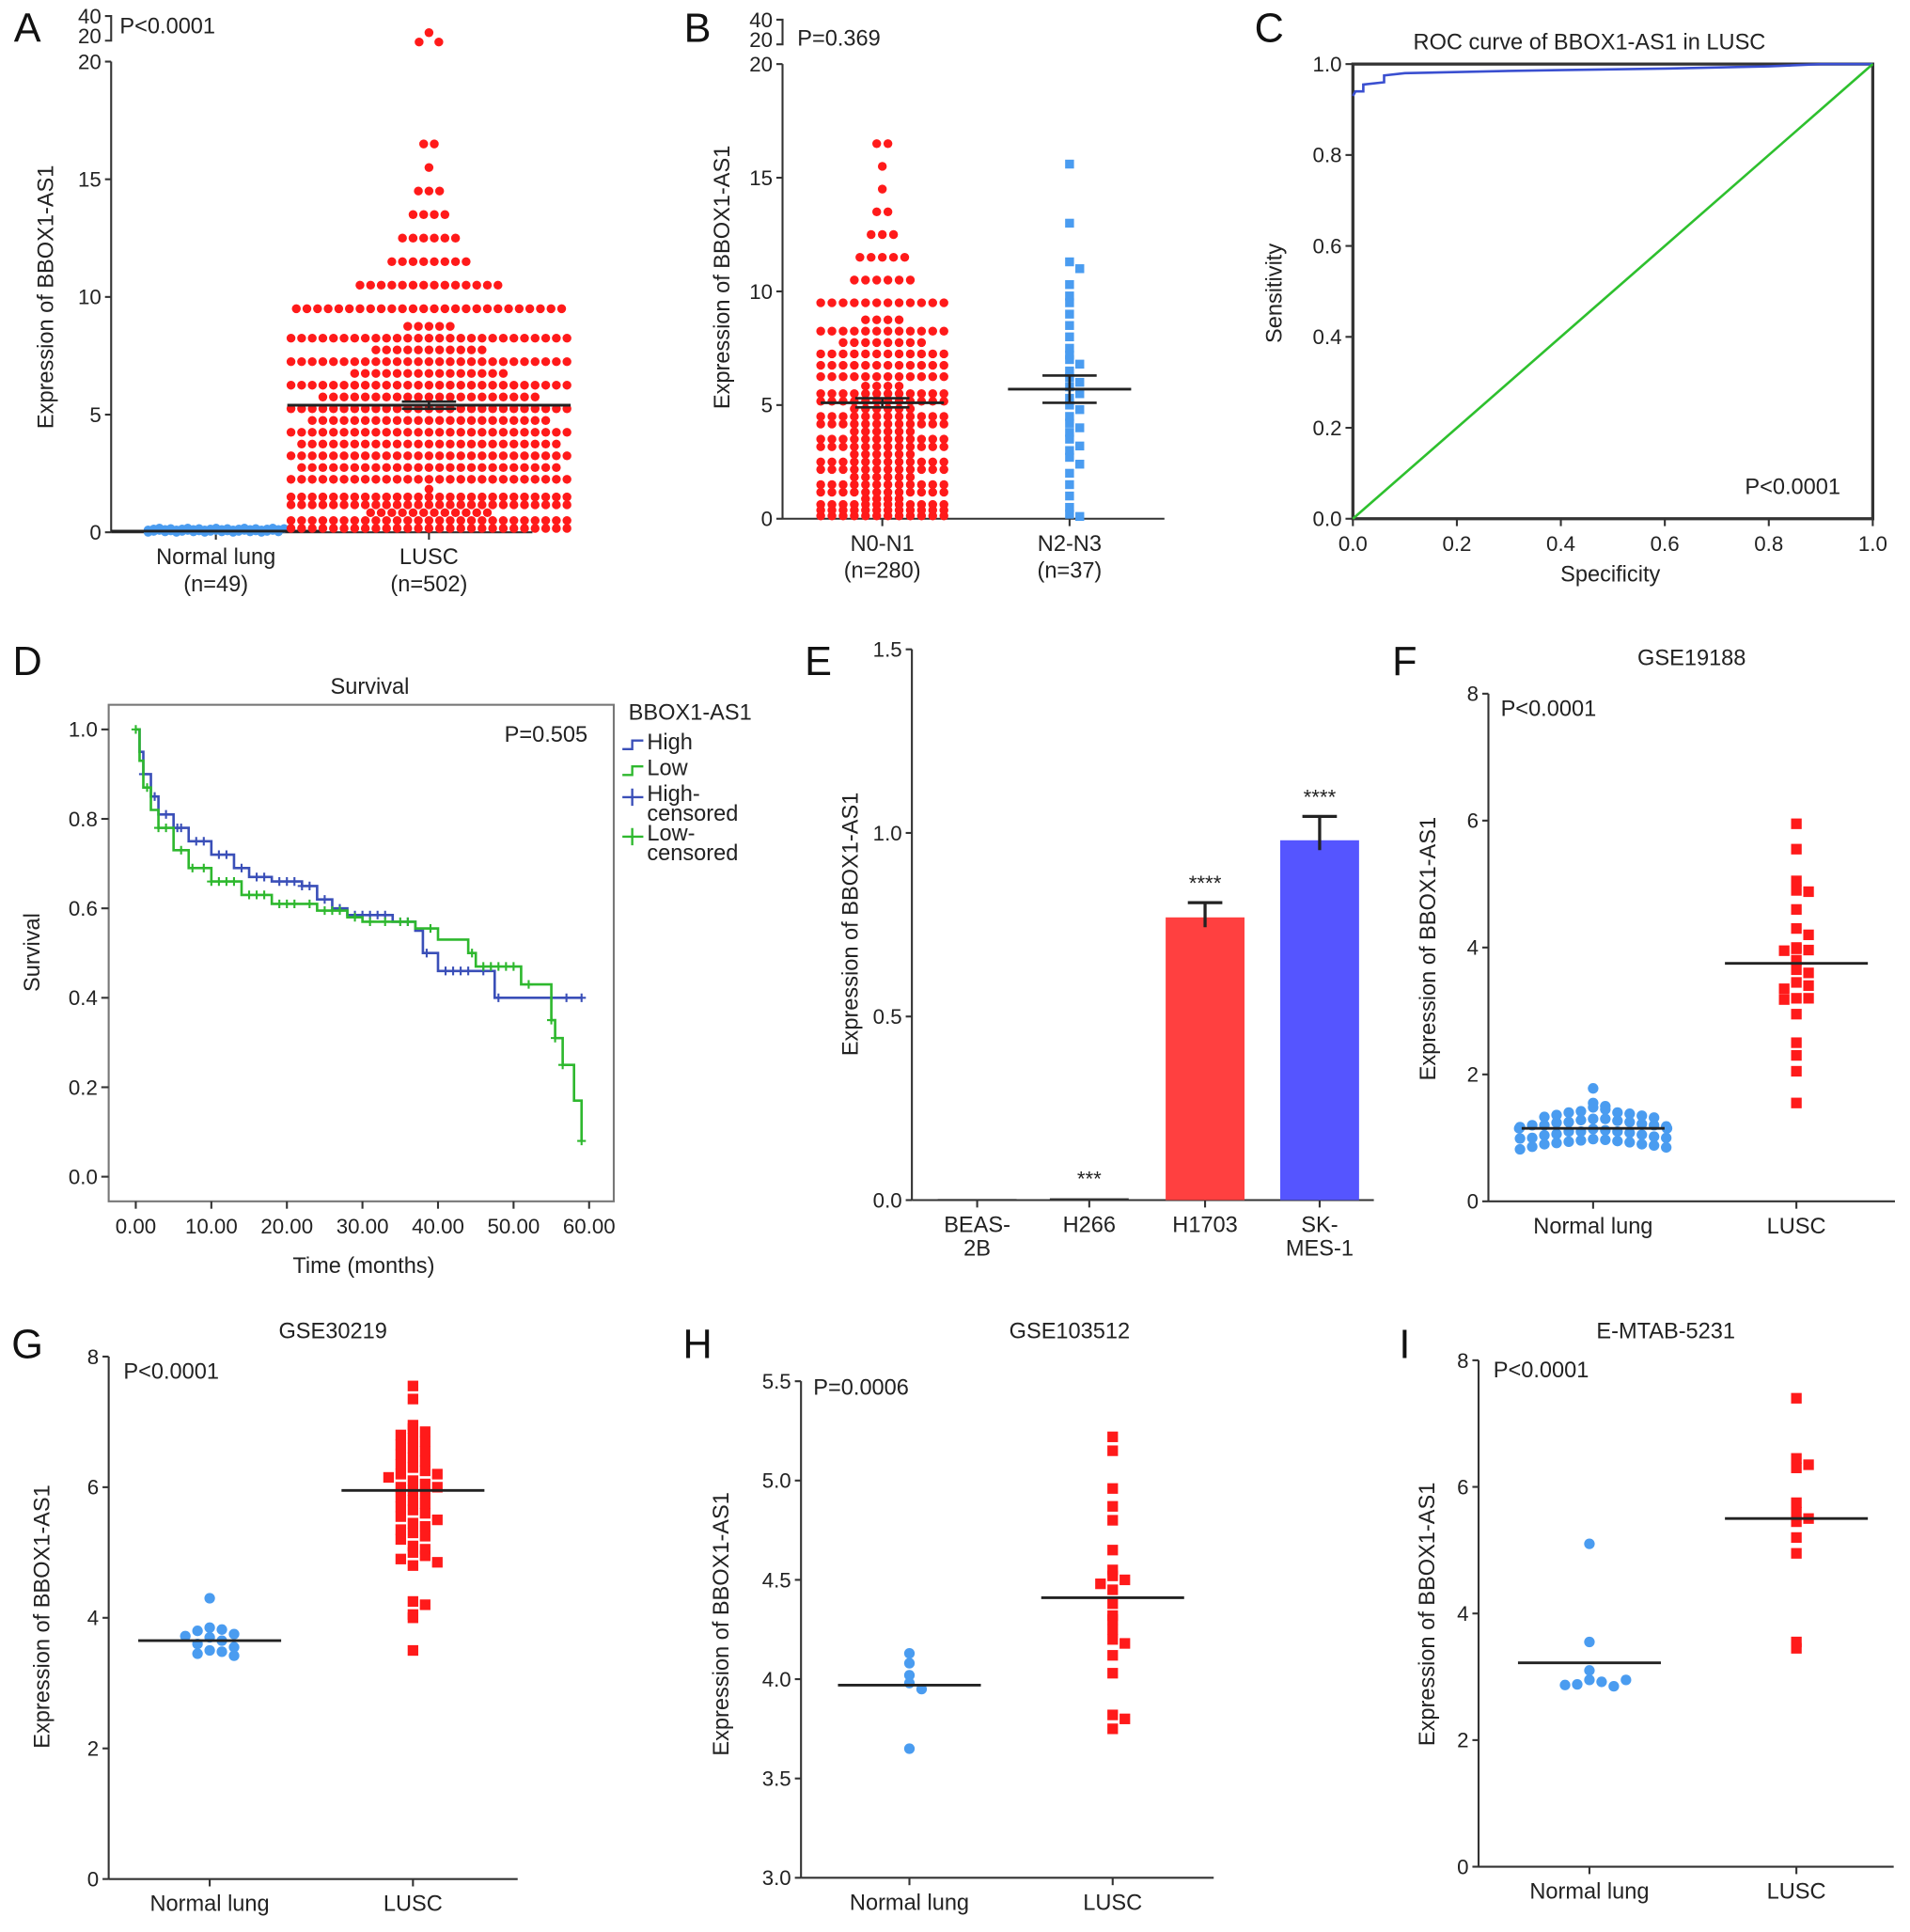 The width and height of the screenshot is (1910, 1932). I want to click on p-value: P=0.0006, so click(861, 1388).